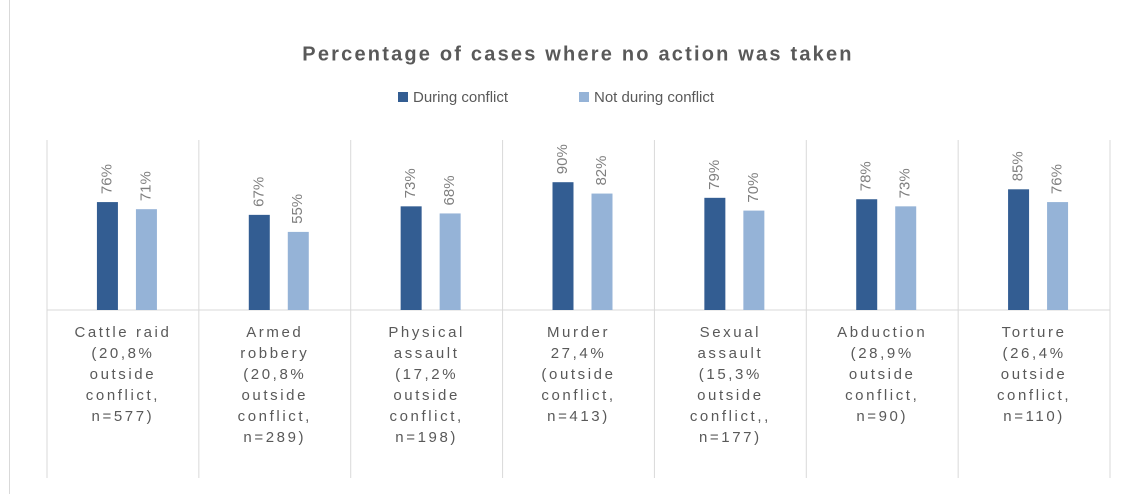  Describe the element at coordinates (145, 186) in the screenshot. I see `value-label: 71%` at that location.